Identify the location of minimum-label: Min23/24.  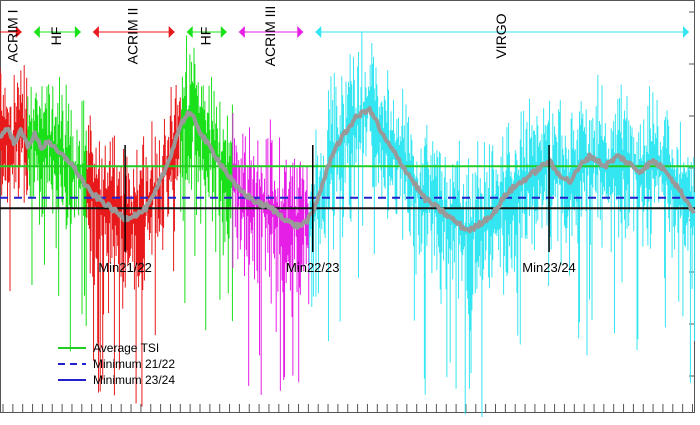
(548, 267).